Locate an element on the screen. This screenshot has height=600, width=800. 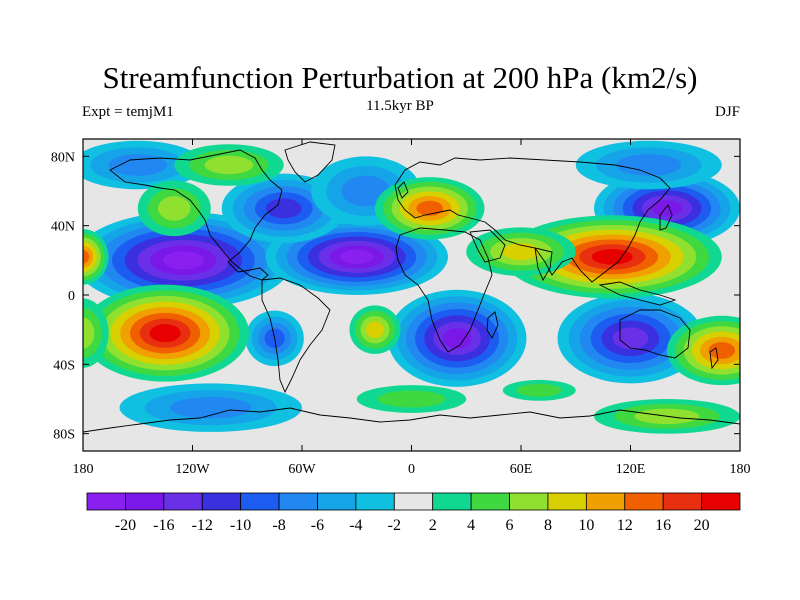
colorbar-label: 16 is located at coordinates (663, 525).